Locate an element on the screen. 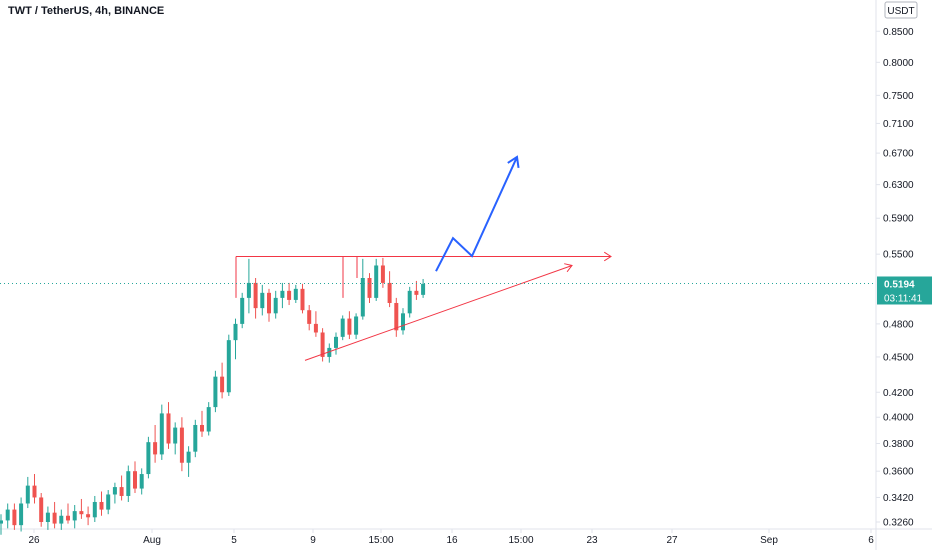 Image resolution: width=932 pixels, height=550 pixels. resistance-arrowhead is located at coordinates (607, 256).